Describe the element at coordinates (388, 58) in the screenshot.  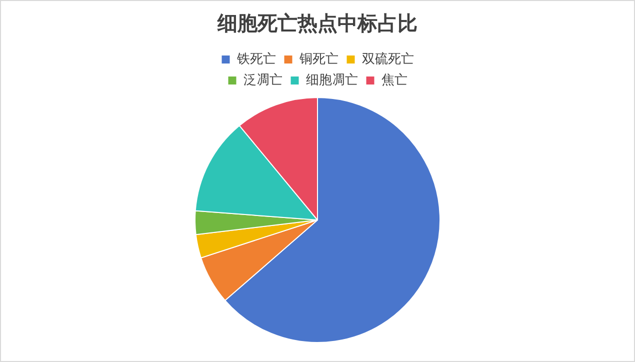
I see `legend-label: 双硫死亡` at that location.